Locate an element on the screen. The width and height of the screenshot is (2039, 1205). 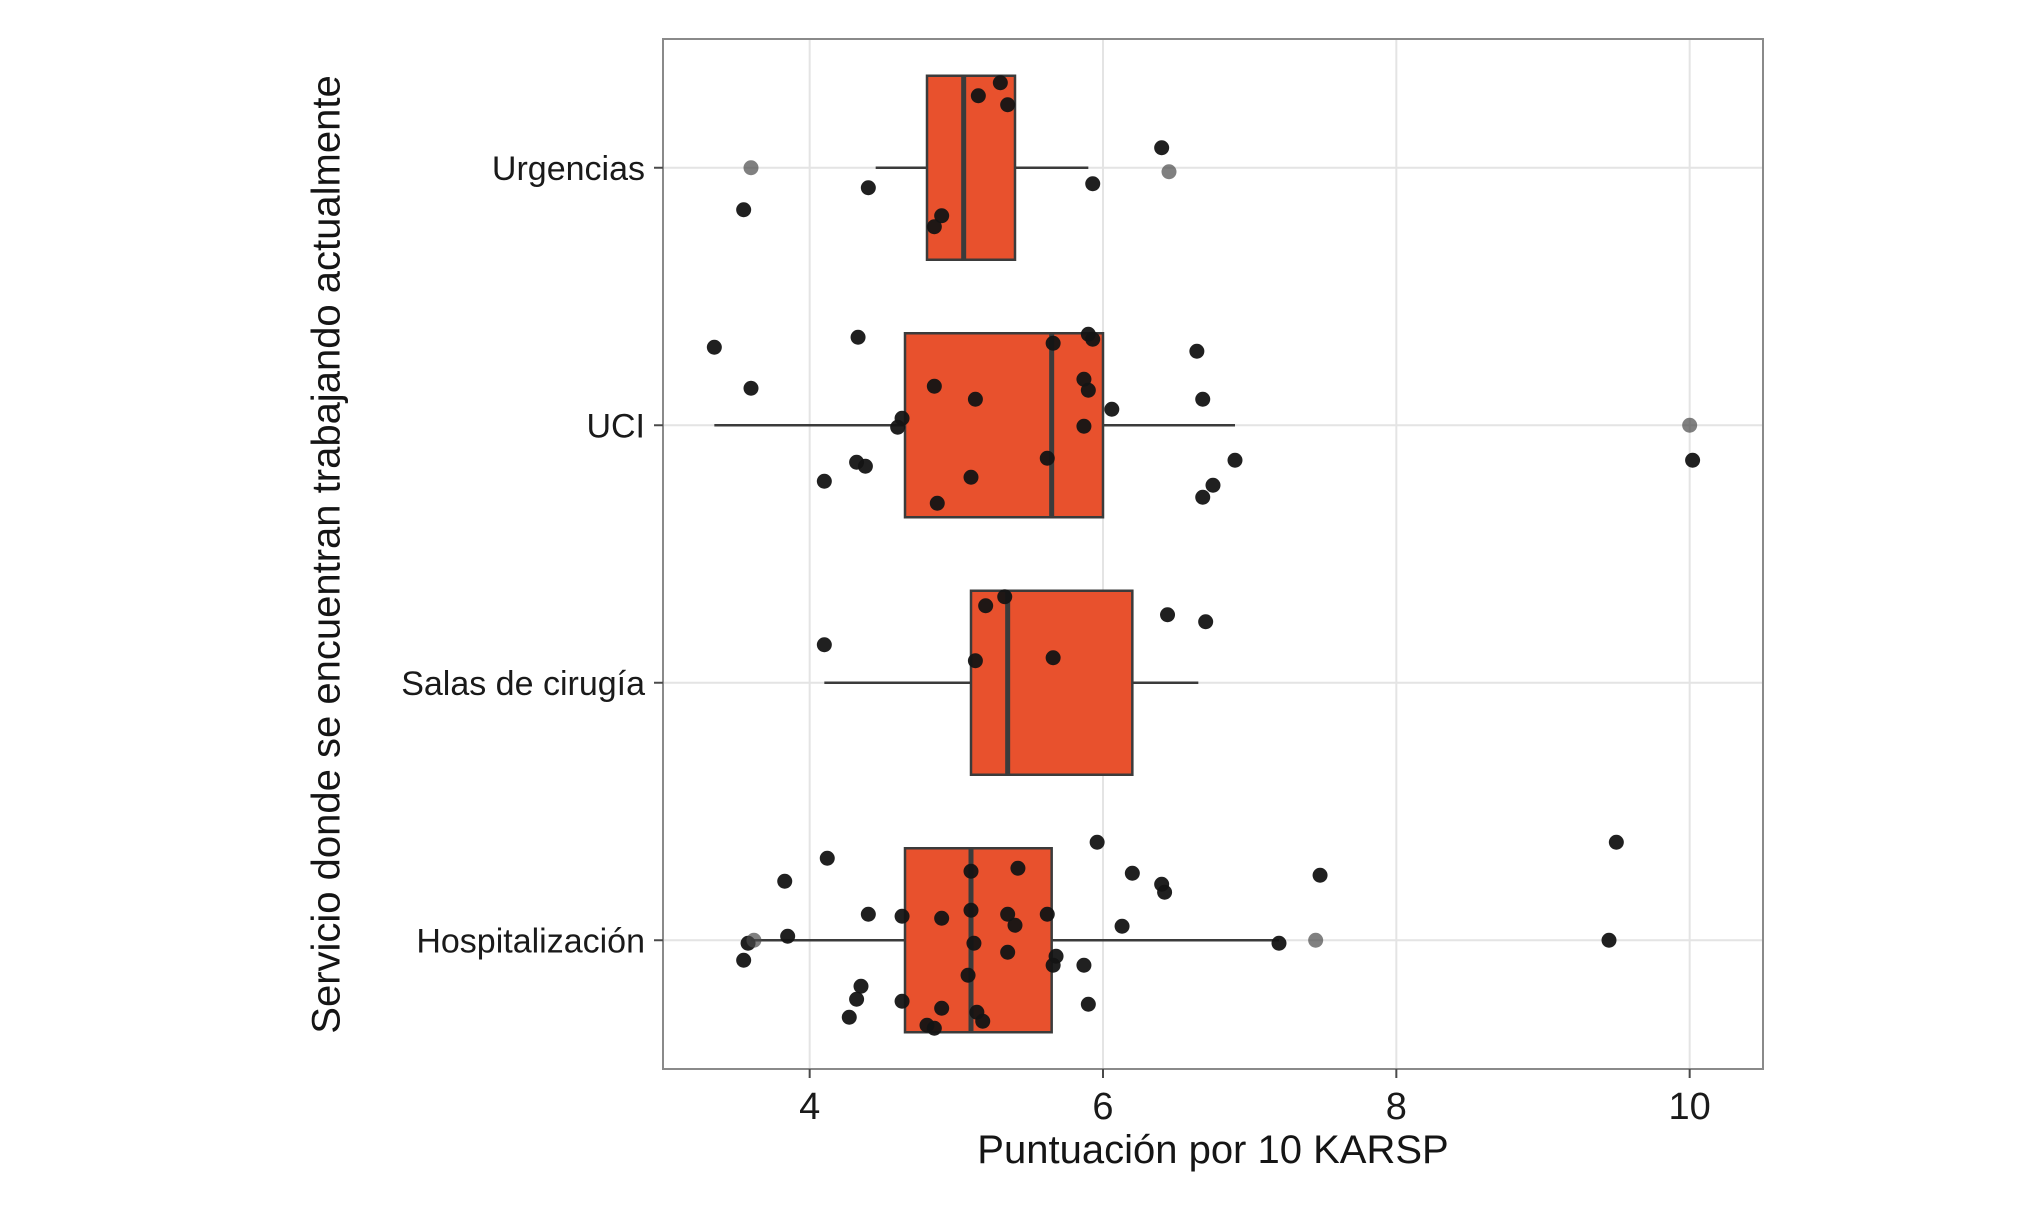
boxplot-uci is located at coordinates (974, 425).